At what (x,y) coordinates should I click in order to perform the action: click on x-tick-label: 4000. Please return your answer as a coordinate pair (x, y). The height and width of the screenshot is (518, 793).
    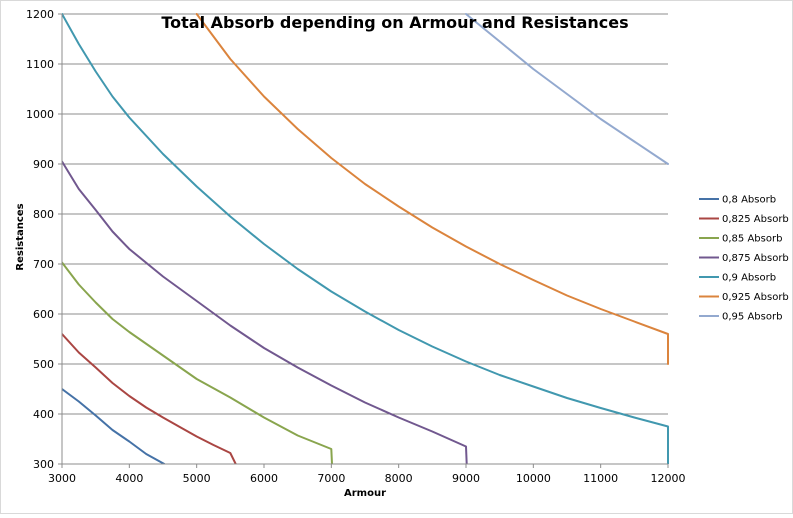
    Looking at the image, I should click on (129, 478).